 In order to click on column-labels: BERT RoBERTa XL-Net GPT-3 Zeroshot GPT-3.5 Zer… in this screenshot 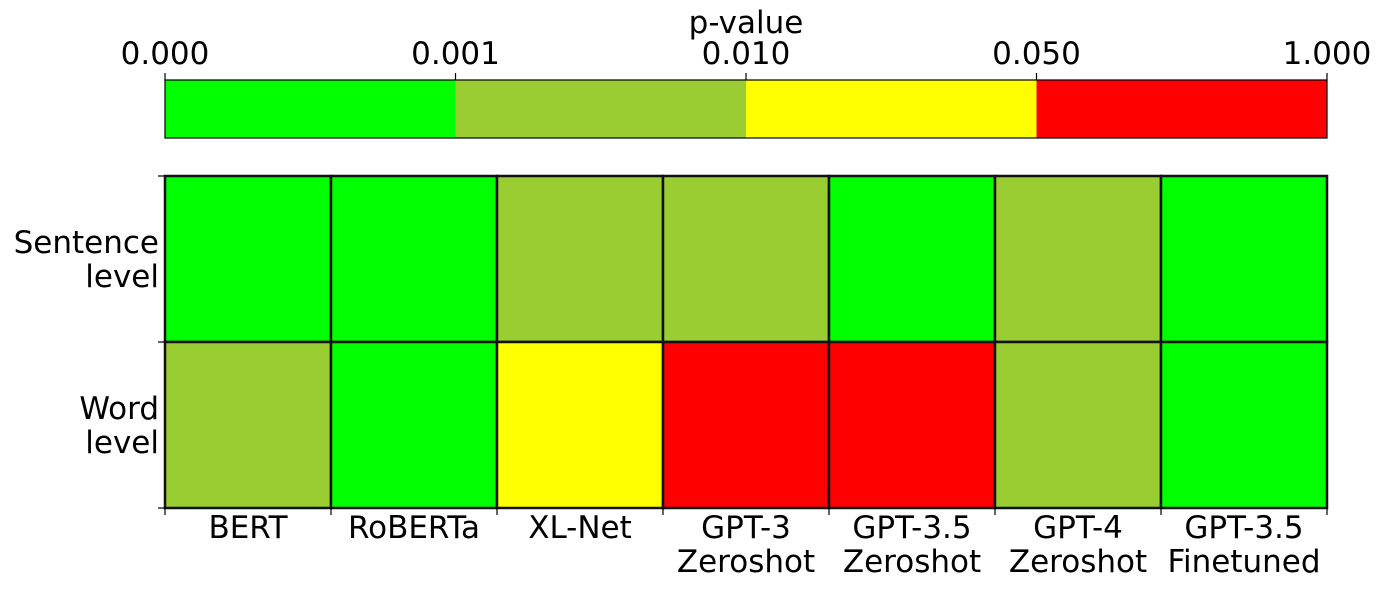, I will do `click(764, 545)`.